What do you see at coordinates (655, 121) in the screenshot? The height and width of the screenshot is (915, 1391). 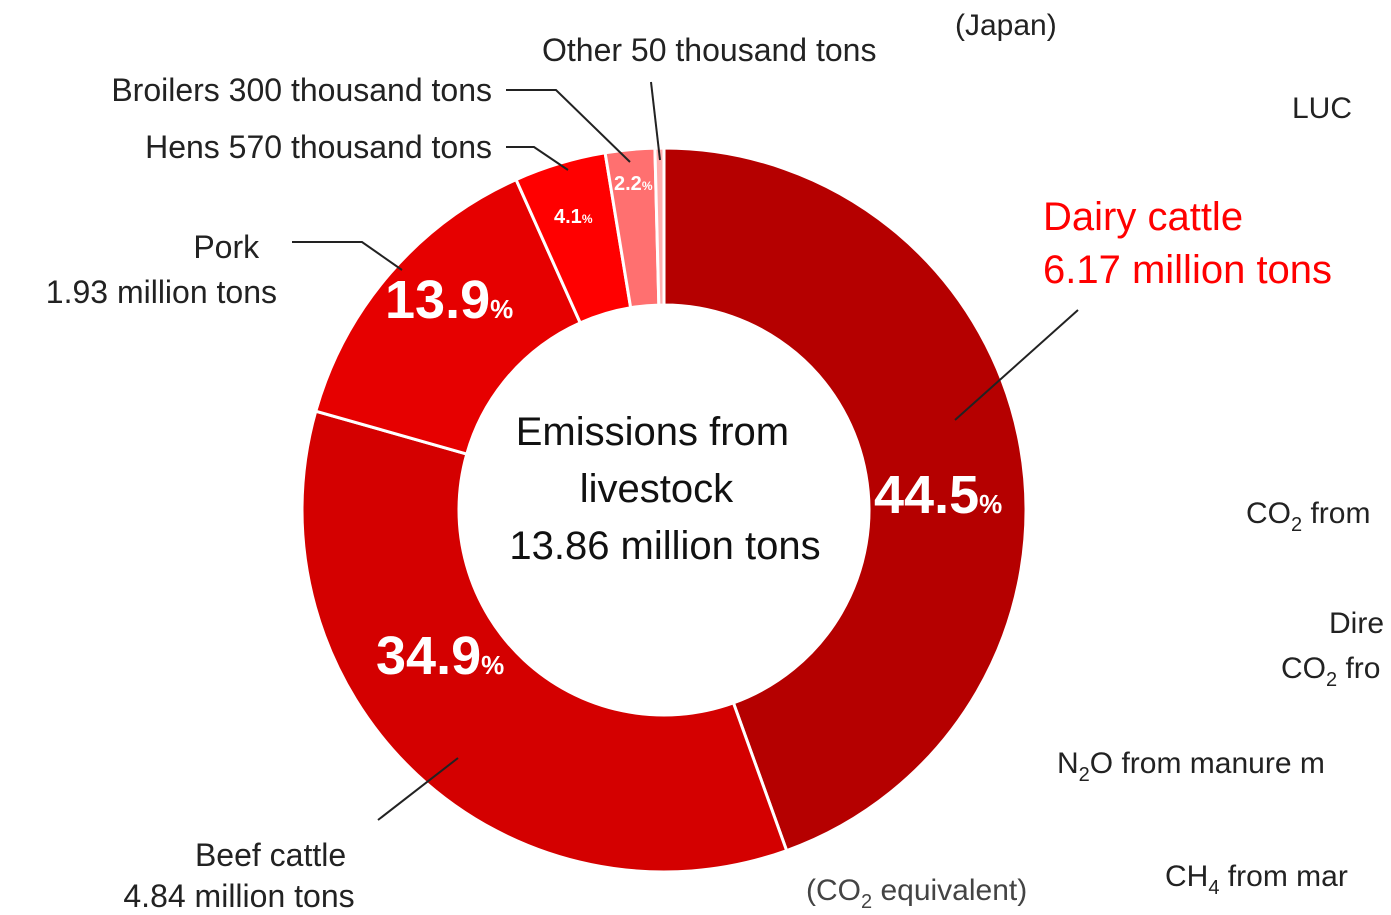 I see `leader-line-other` at bounding box center [655, 121].